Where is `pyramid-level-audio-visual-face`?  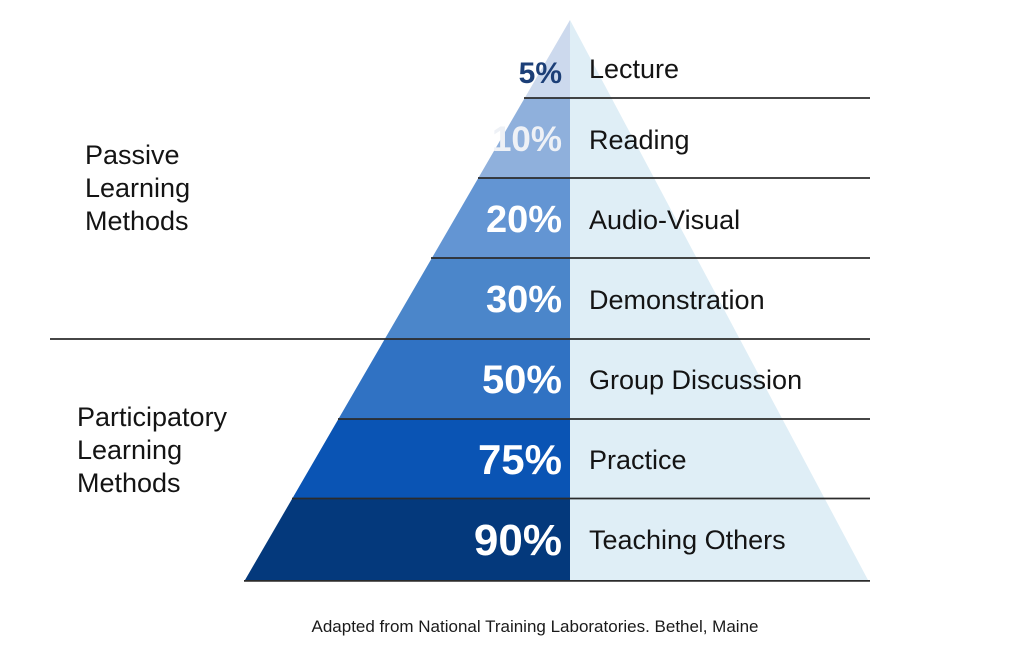
pyramid-level-audio-visual-face is located at coordinates (500, 218).